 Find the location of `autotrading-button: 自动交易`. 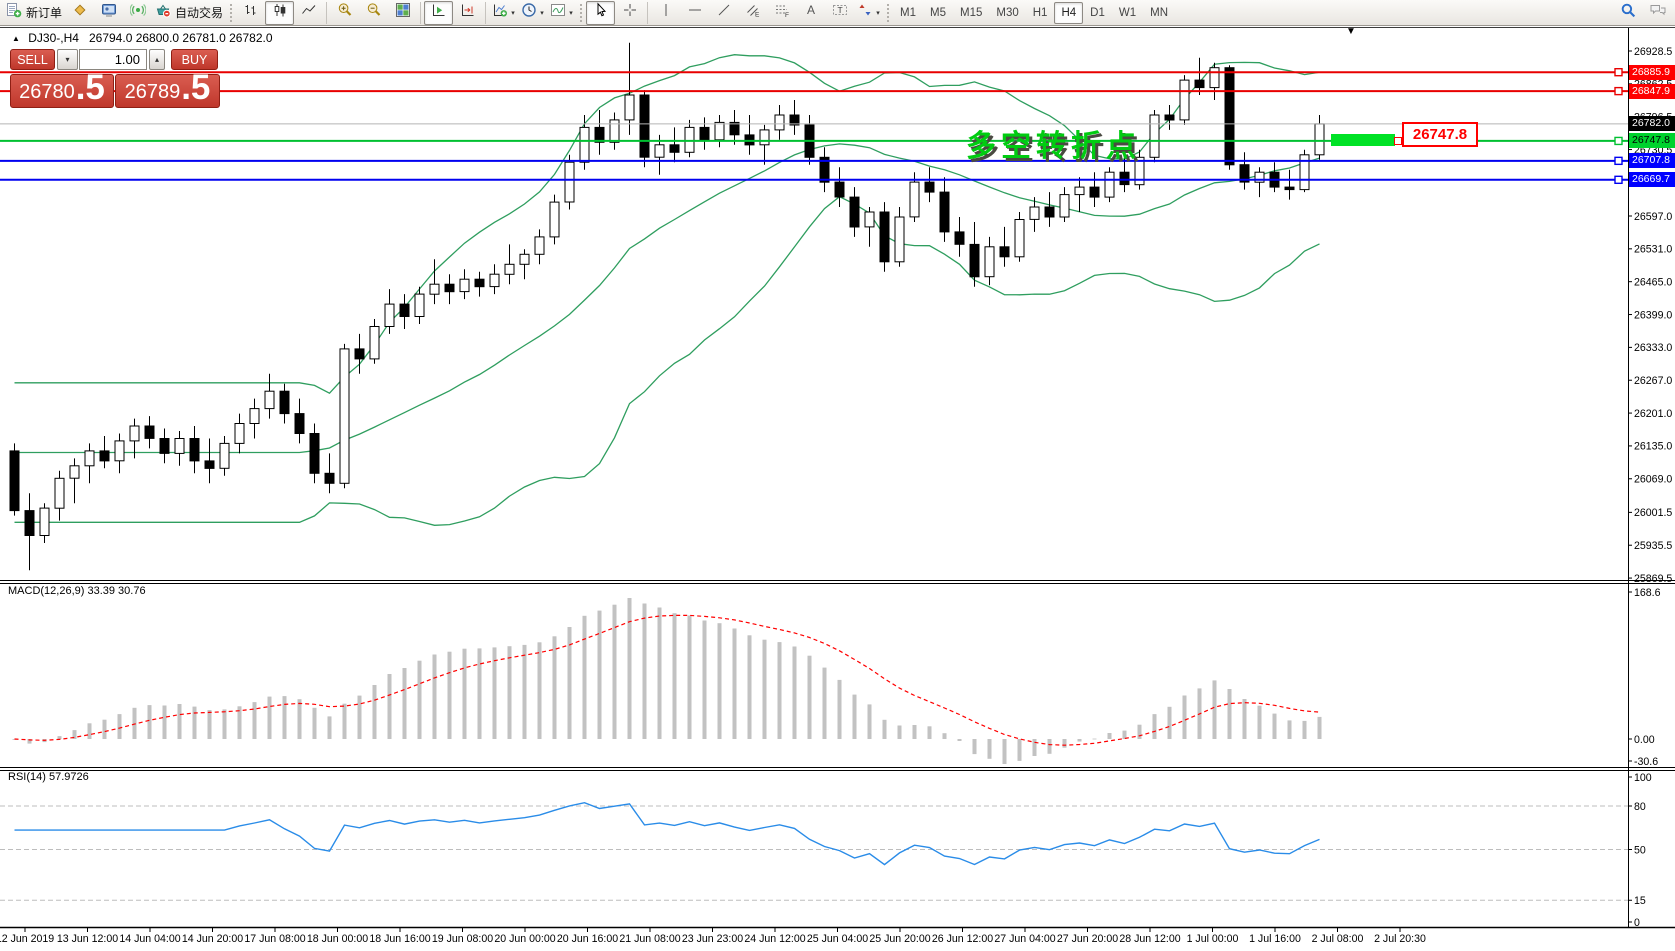

autotrading-button: 自动交易 is located at coordinates (189, 13).